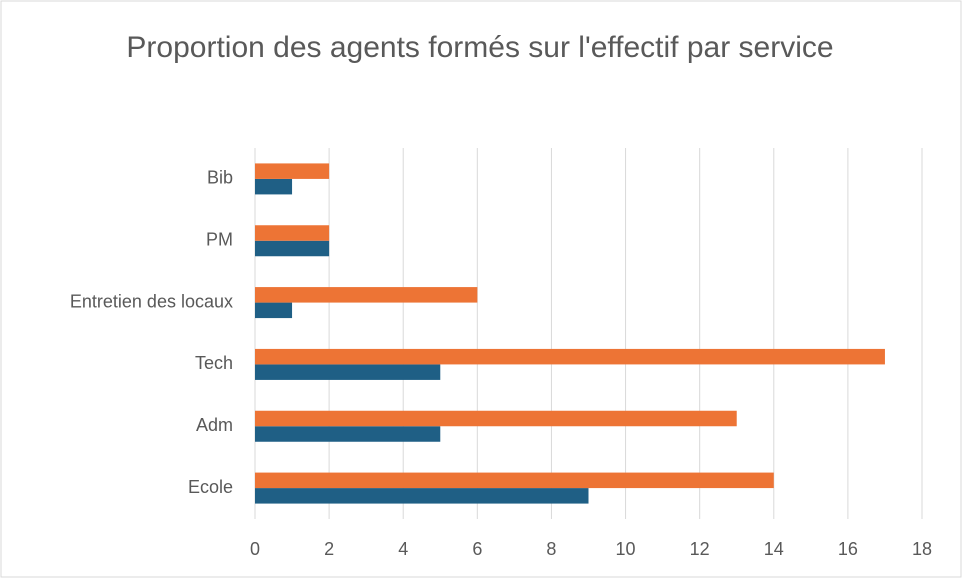 This screenshot has width=963, height=579. What do you see at coordinates (551, 549) in the screenshot?
I see `x-tick-label: 8` at bounding box center [551, 549].